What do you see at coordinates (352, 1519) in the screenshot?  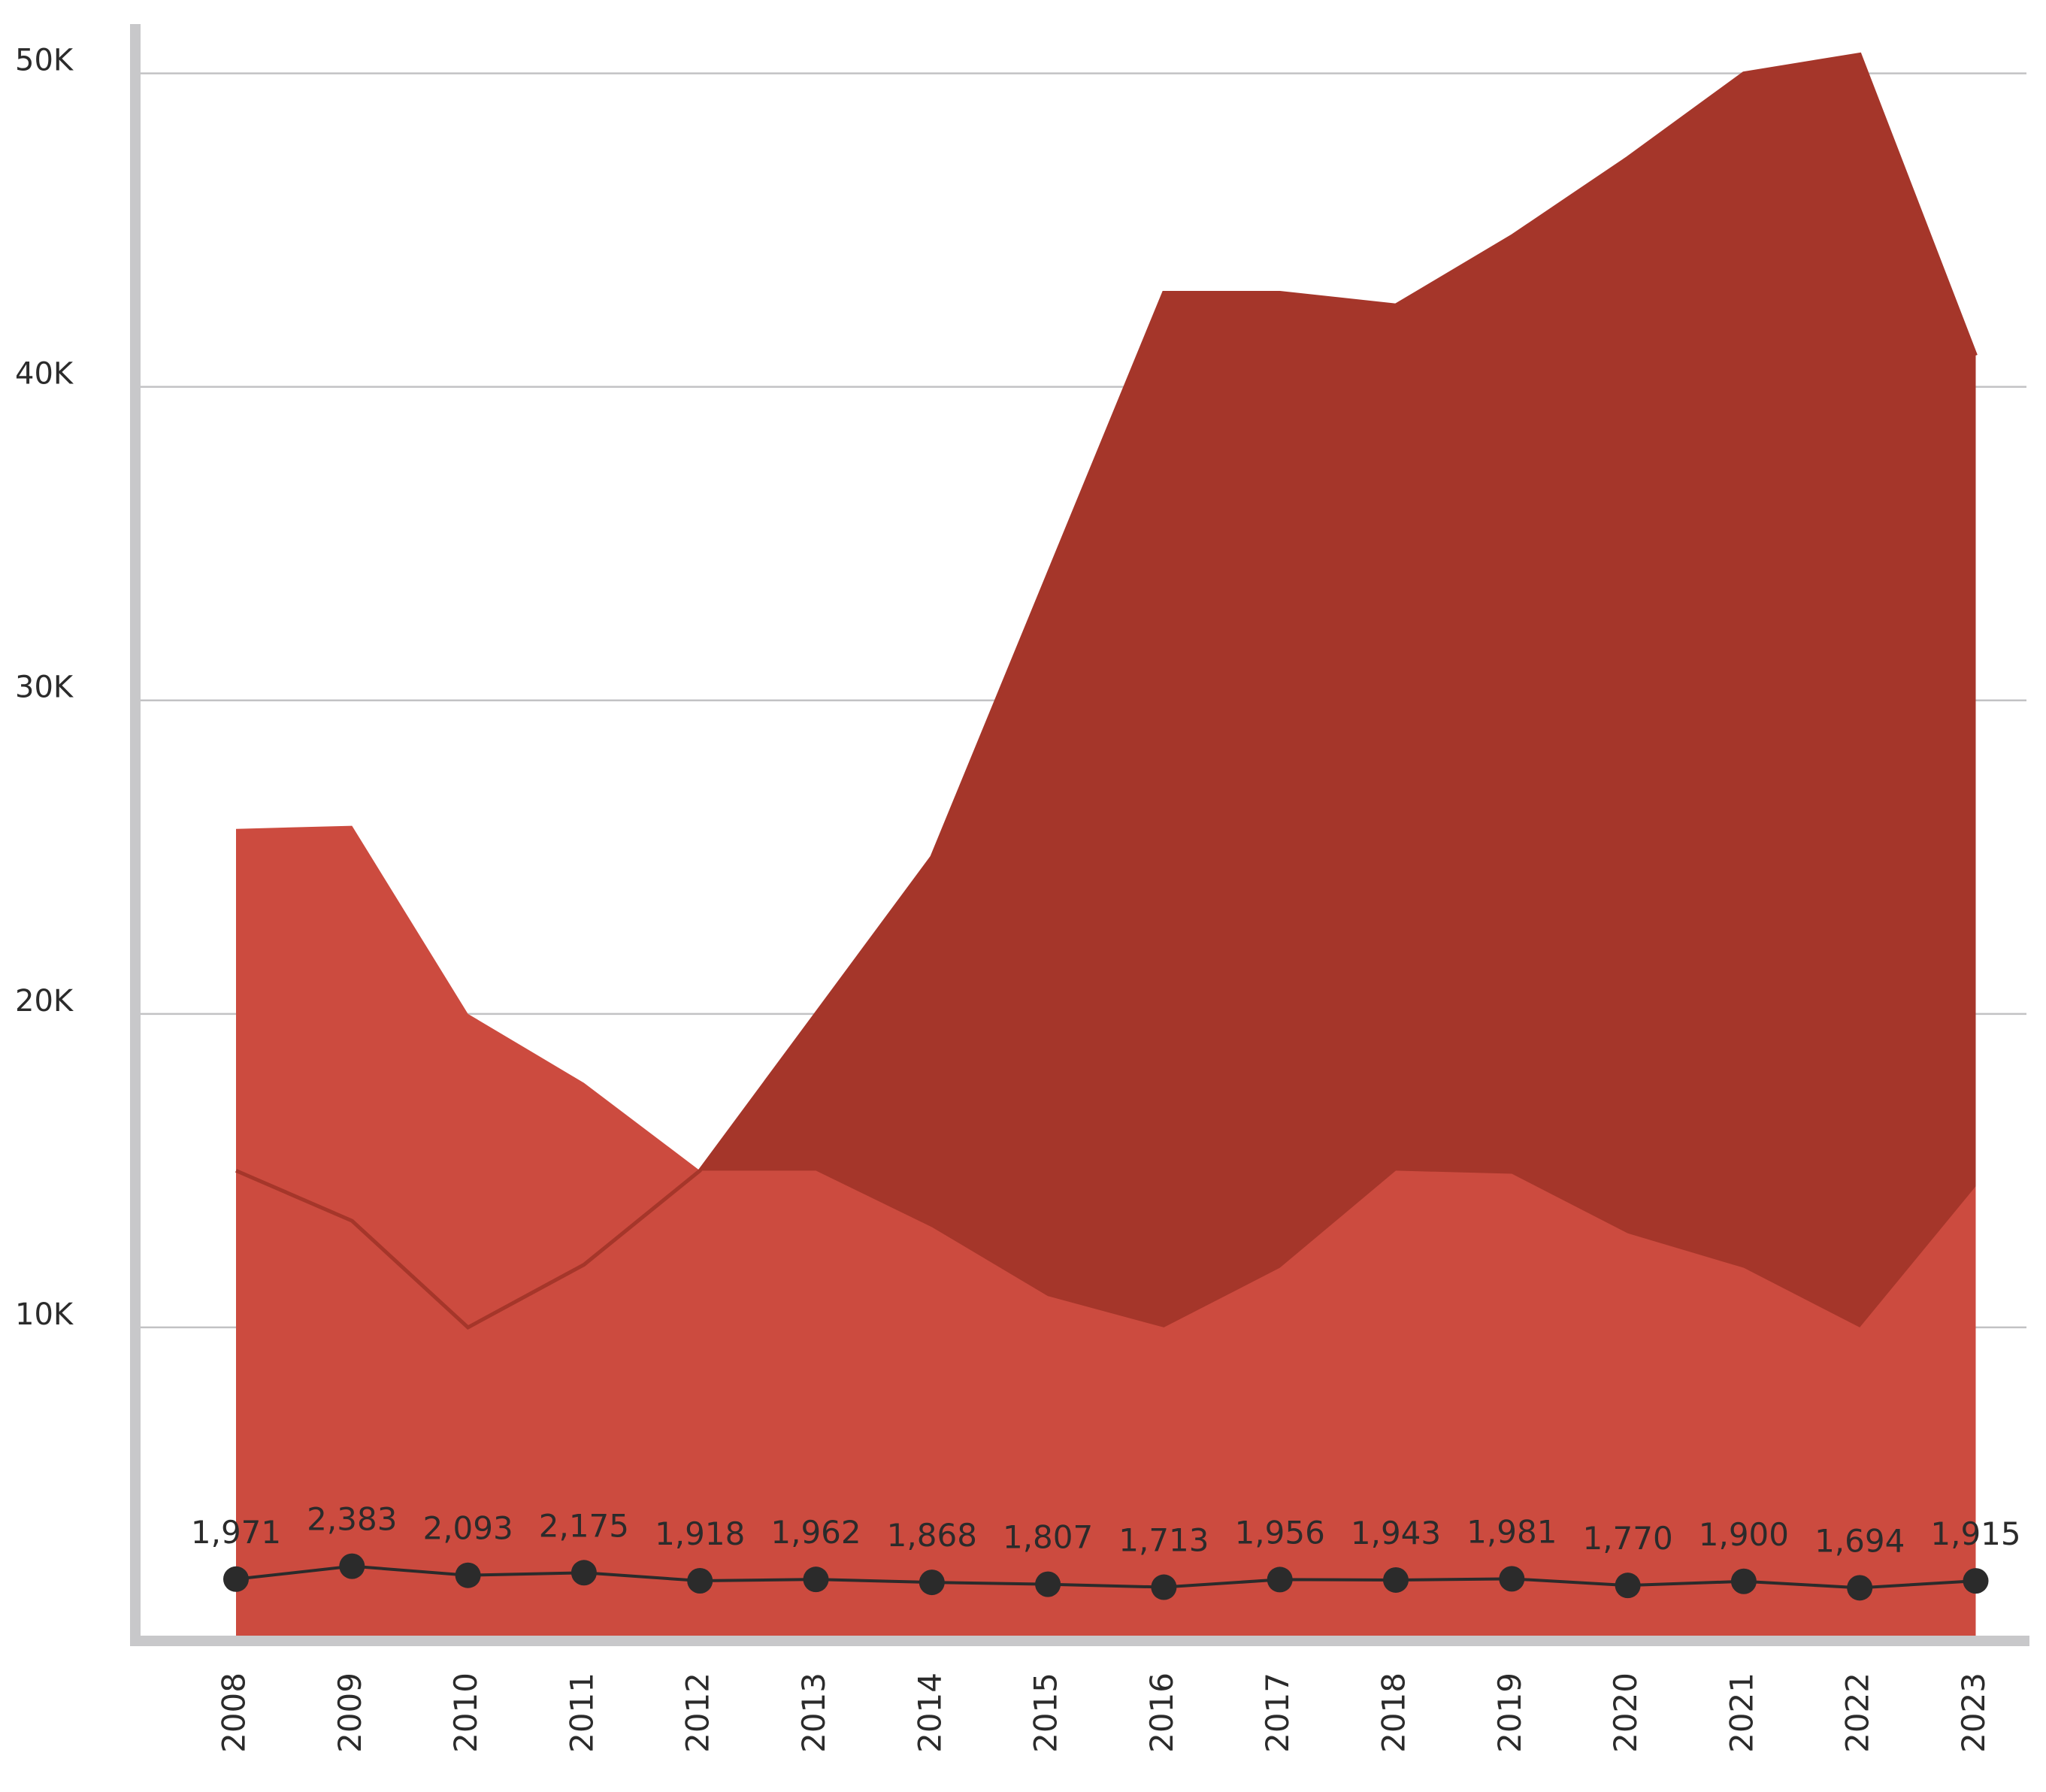 I see `data-label: 2,383` at bounding box center [352, 1519].